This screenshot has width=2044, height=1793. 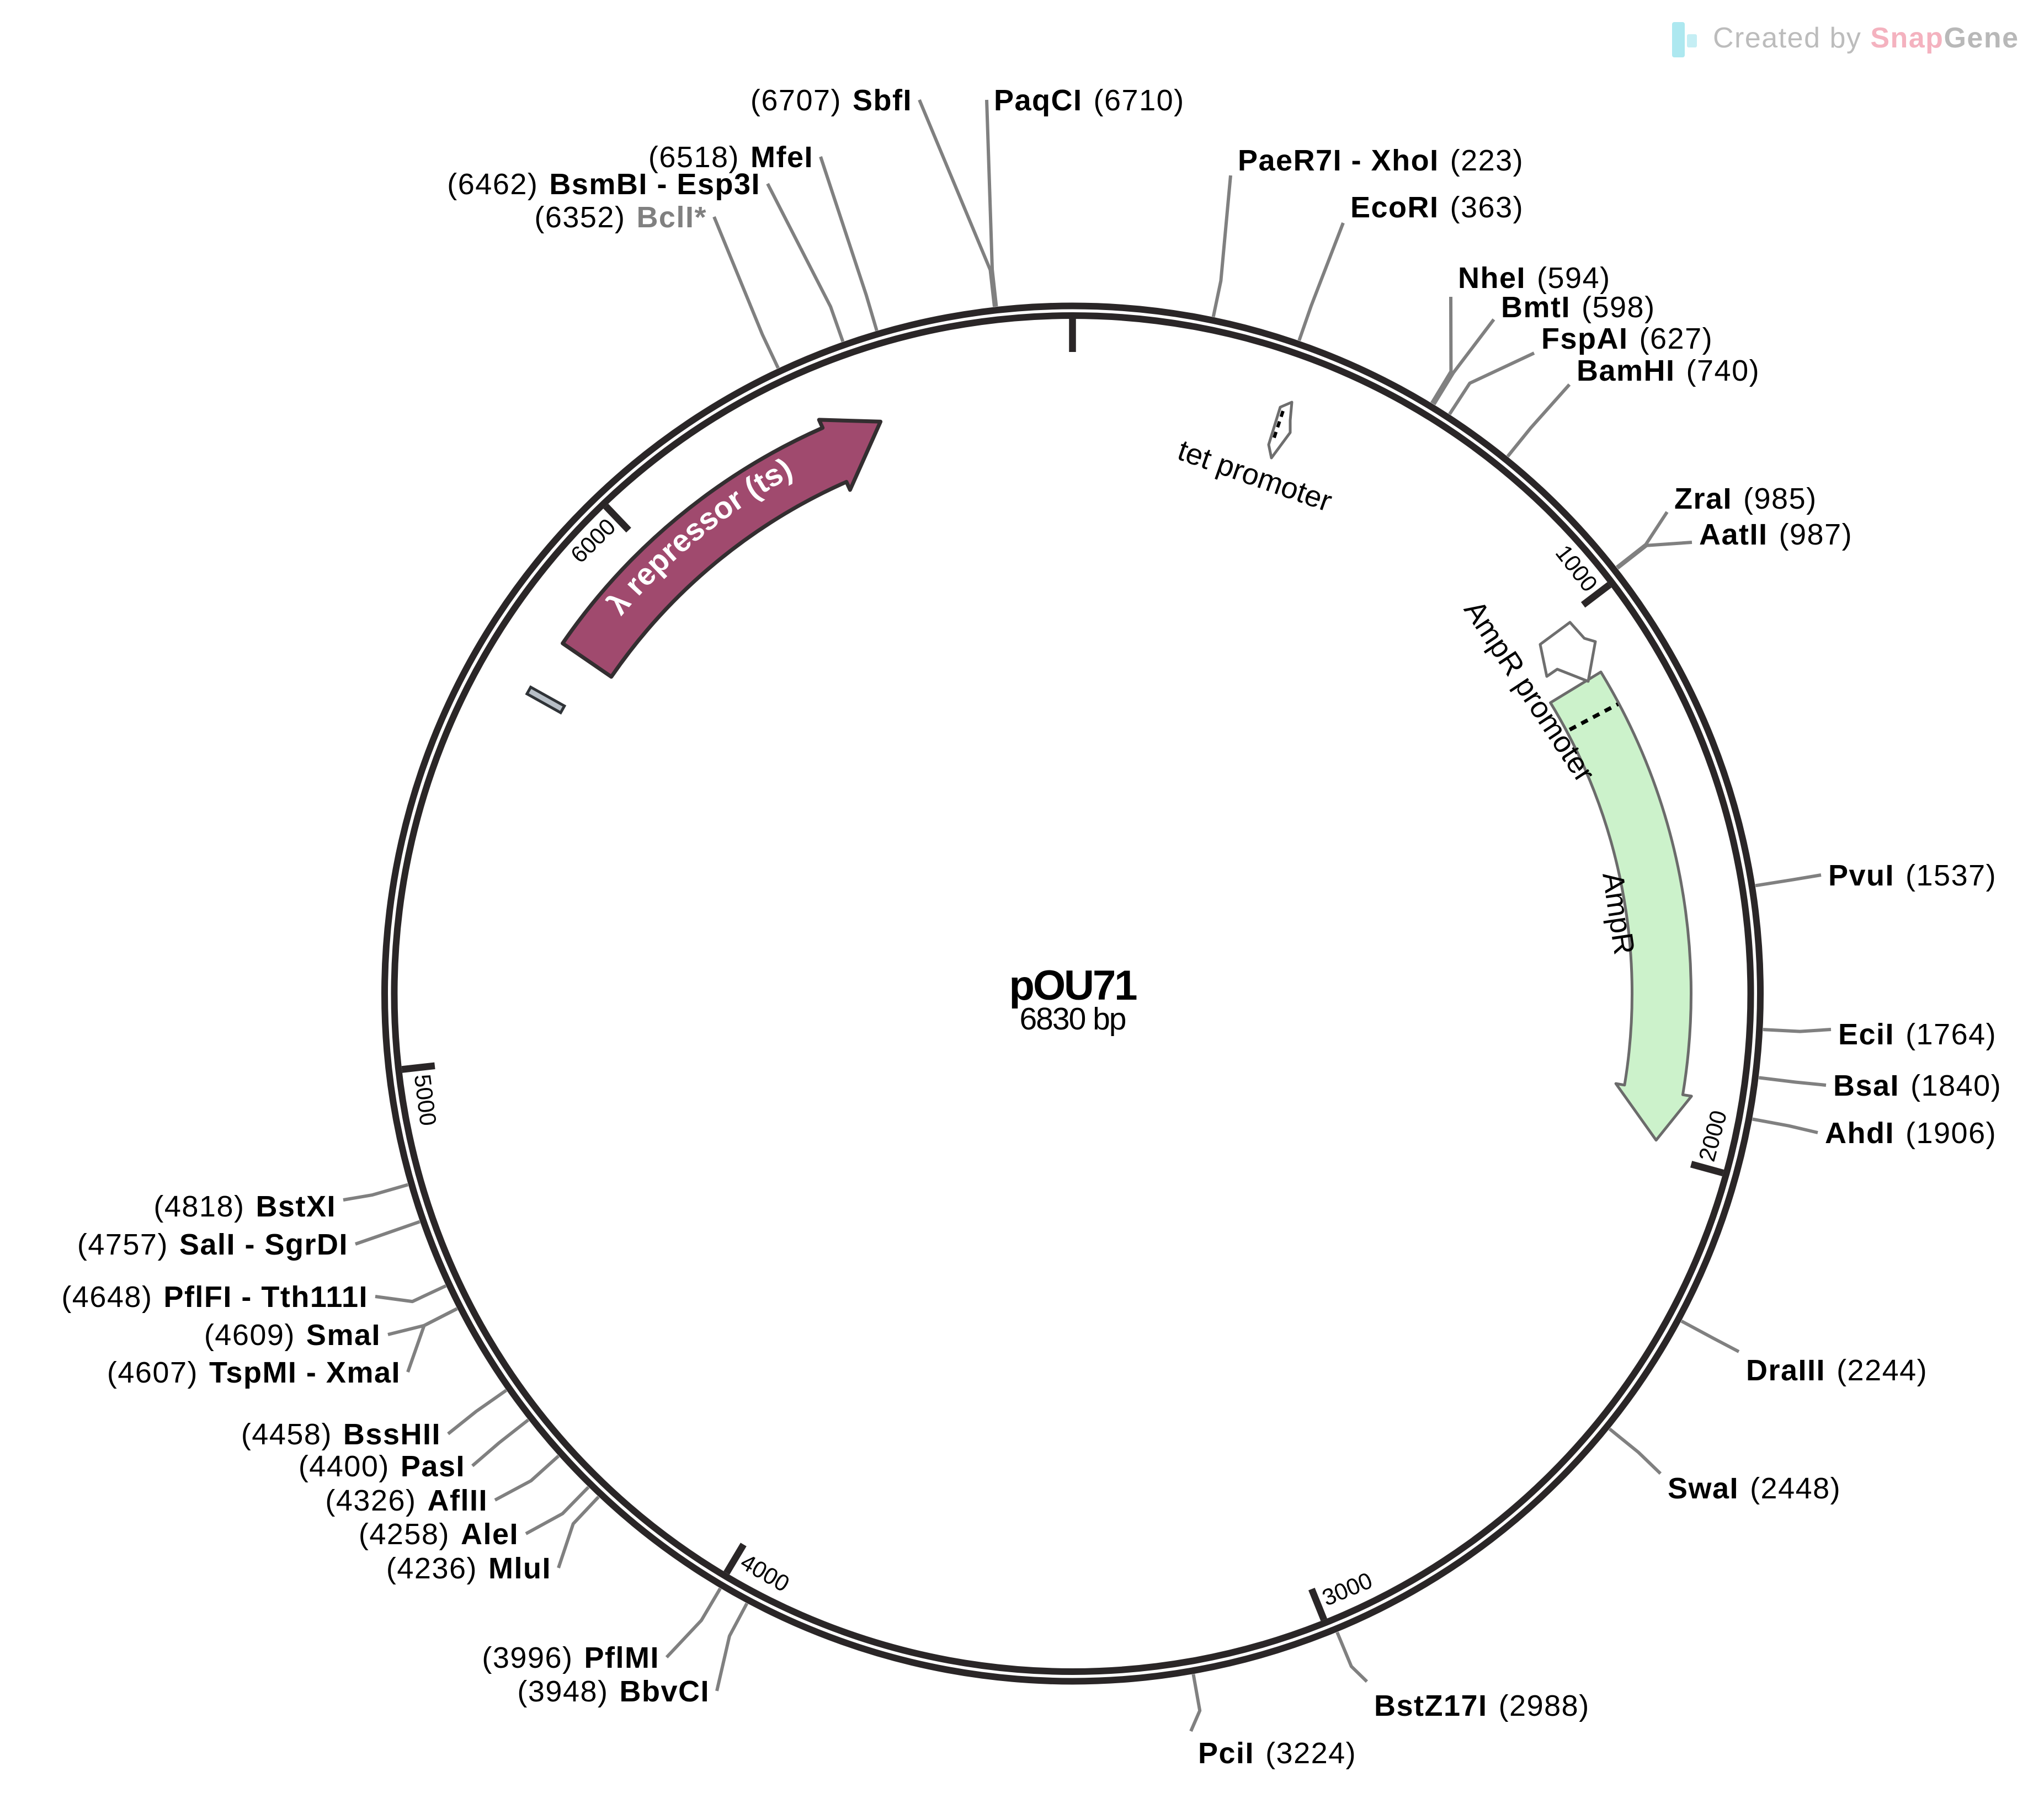 I want to click on svg-text:ZraI(985): ZraI (985), so click(x=1745, y=498).